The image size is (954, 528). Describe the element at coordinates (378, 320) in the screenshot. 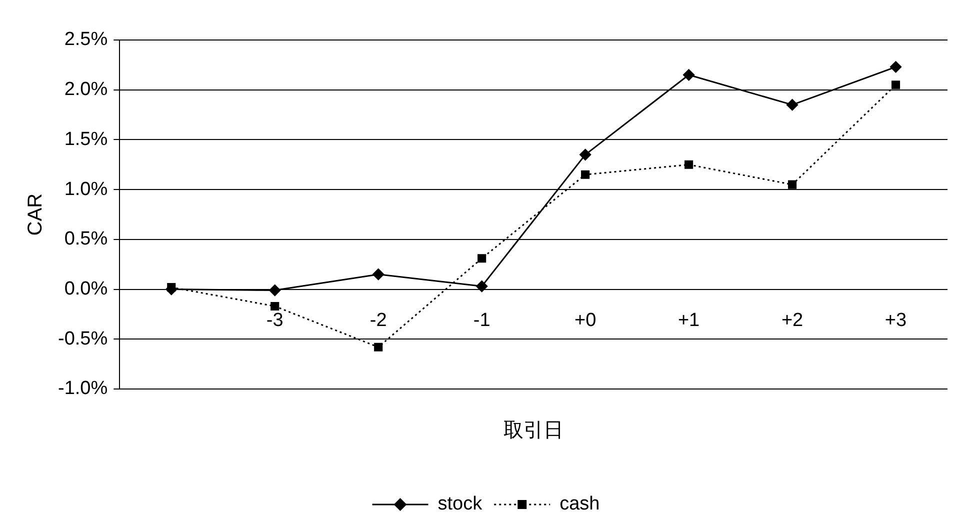

I see `x-tick-label: -2` at that location.